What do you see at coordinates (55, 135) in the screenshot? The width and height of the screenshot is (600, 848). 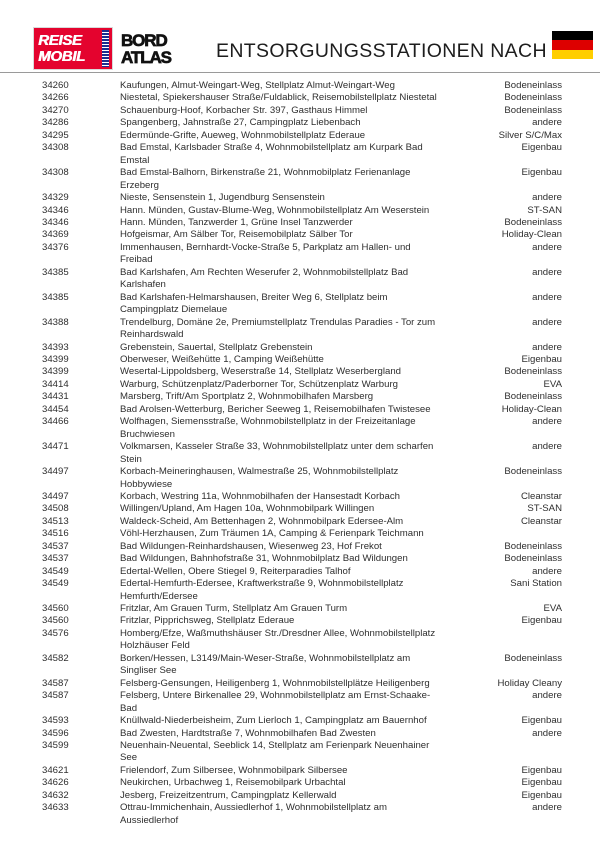 I see `cell-plz: 34295` at bounding box center [55, 135].